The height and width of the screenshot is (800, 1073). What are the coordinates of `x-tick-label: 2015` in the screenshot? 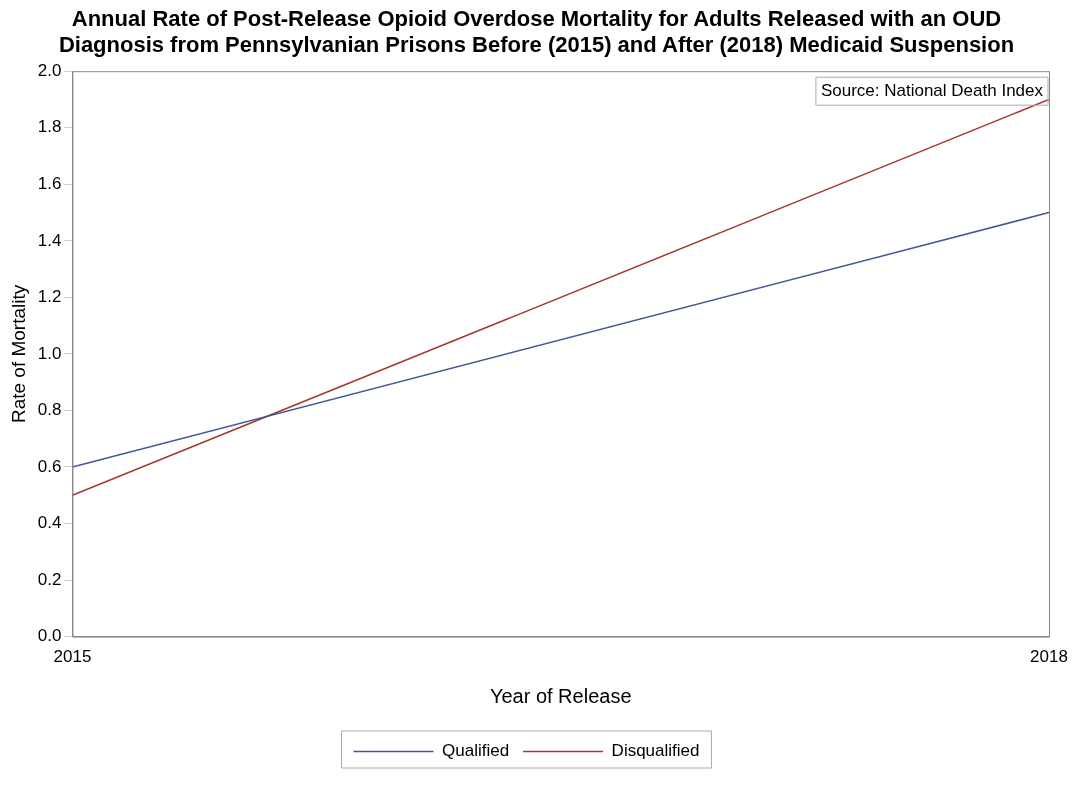 It's located at (72, 657).